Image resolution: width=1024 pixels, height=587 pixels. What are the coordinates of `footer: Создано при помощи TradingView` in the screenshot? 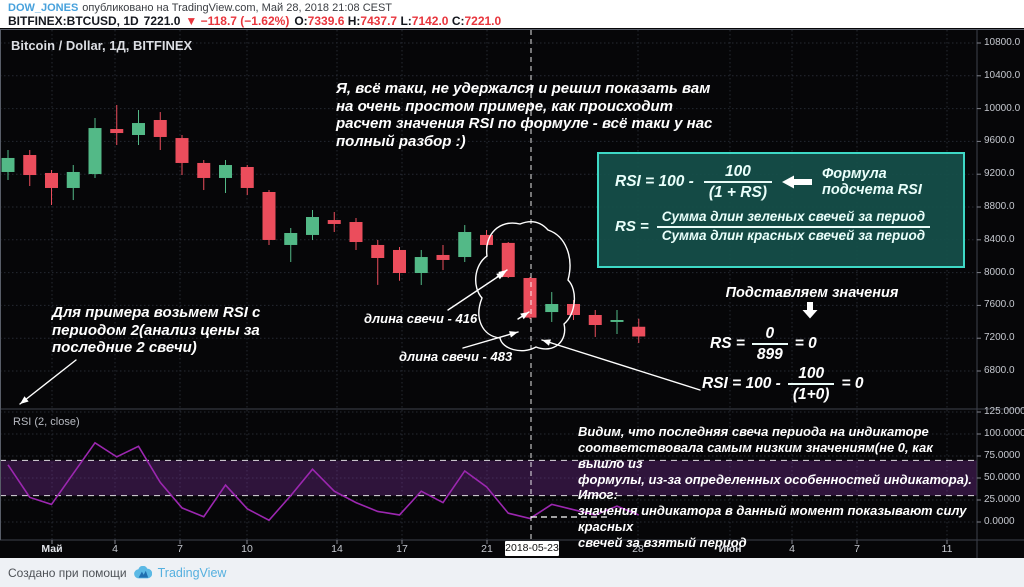 It's located at (512, 572).